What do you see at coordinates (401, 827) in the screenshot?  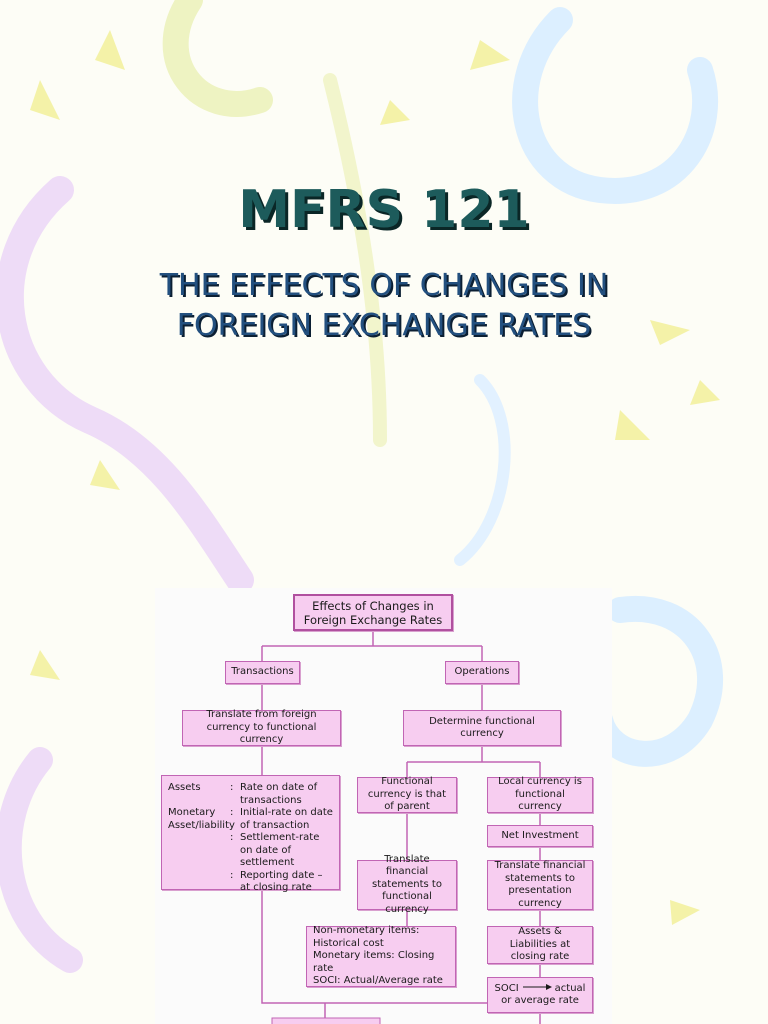 I see `connectors` at bounding box center [401, 827].